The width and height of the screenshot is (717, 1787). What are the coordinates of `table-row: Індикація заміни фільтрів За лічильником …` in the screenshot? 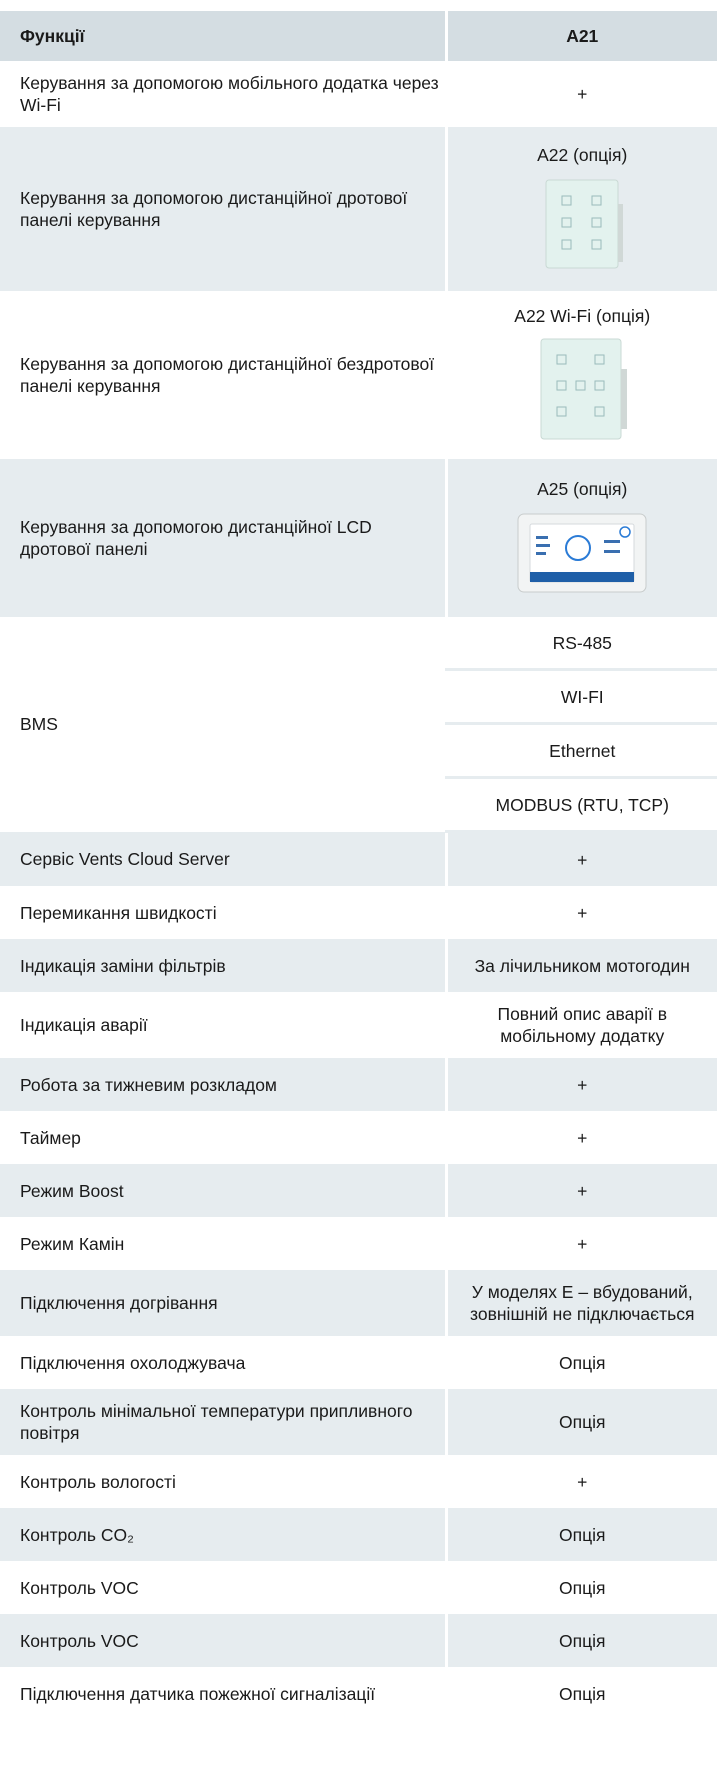 It's located at (358, 965).